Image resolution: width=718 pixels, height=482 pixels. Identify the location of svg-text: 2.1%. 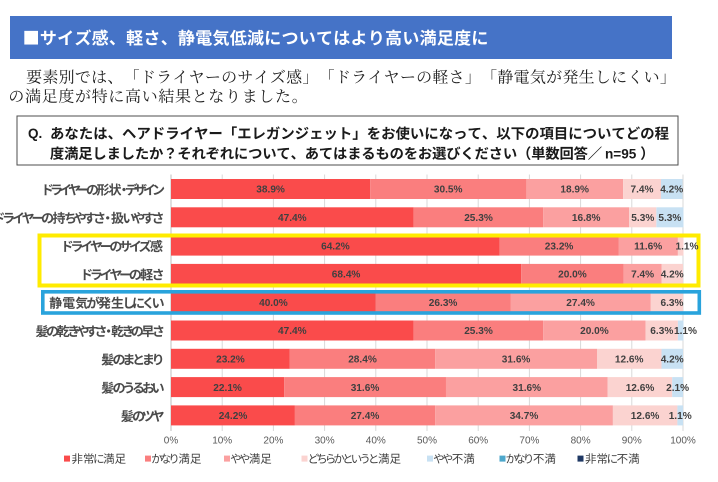
(677, 388).